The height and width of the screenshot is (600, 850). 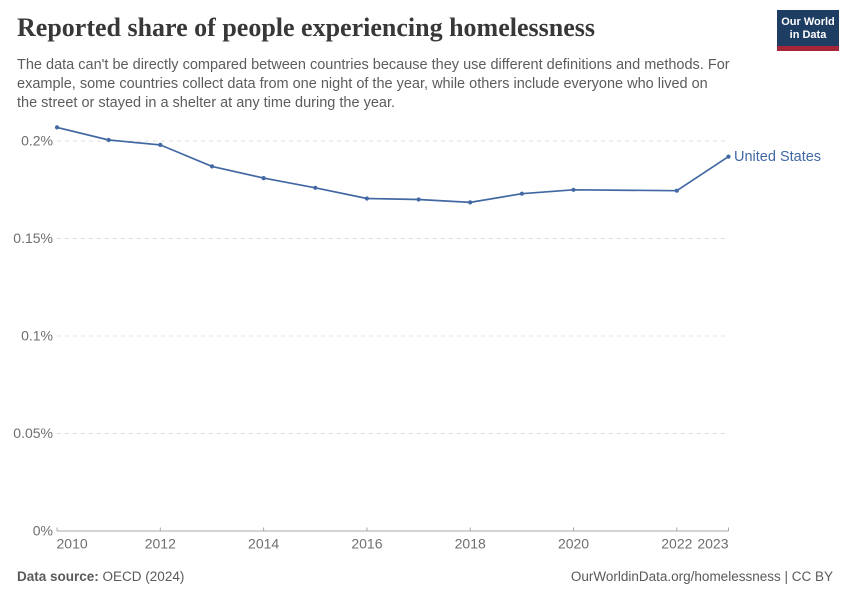 I want to click on x-tick-label: 2010, so click(x=72, y=544).